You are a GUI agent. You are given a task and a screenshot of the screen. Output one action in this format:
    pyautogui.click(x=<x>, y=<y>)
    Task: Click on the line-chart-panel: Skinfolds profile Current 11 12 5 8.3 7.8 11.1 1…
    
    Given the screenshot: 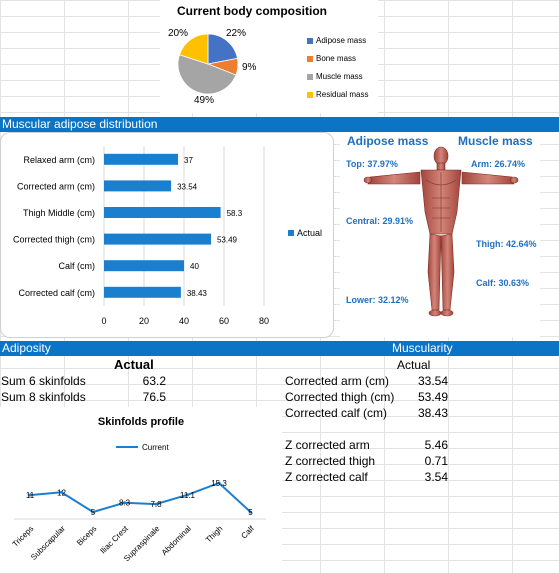 What is the action you would take?
    pyautogui.click(x=141, y=490)
    